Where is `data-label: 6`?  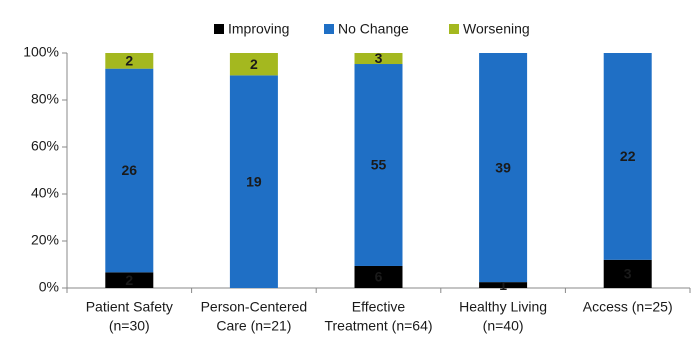 data-label: 6 is located at coordinates (379, 277).